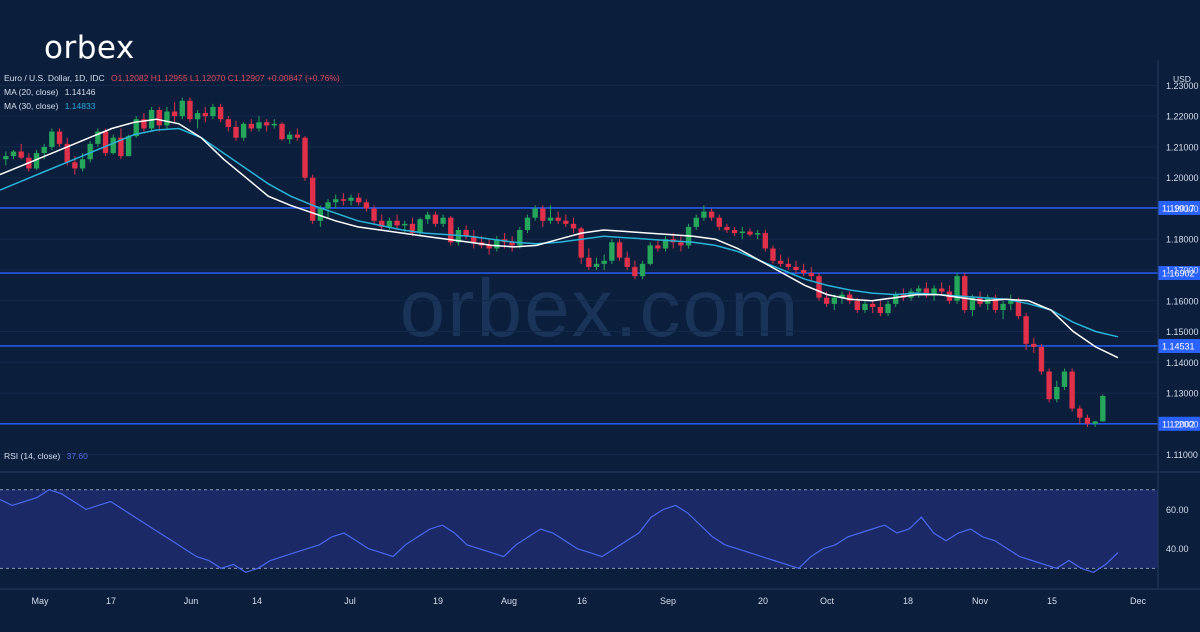 The image size is (1200, 632). Describe the element at coordinates (89, 48) in the screenshot. I see `orbex-logo: orbex` at that location.